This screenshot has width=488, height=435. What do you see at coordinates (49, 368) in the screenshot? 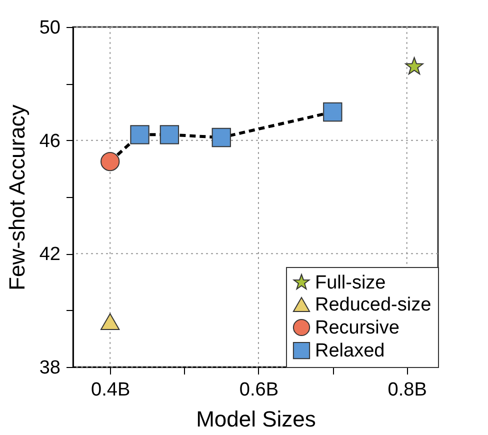
I see `y-tick-label: 38` at bounding box center [49, 368].